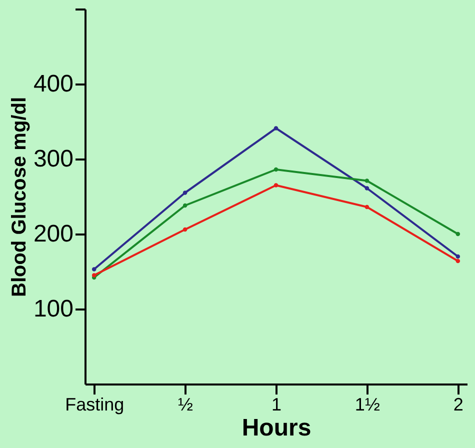 This screenshot has height=448, width=475. Describe the element at coordinates (367, 404) in the screenshot. I see `x-tick-label: 1½` at that location.